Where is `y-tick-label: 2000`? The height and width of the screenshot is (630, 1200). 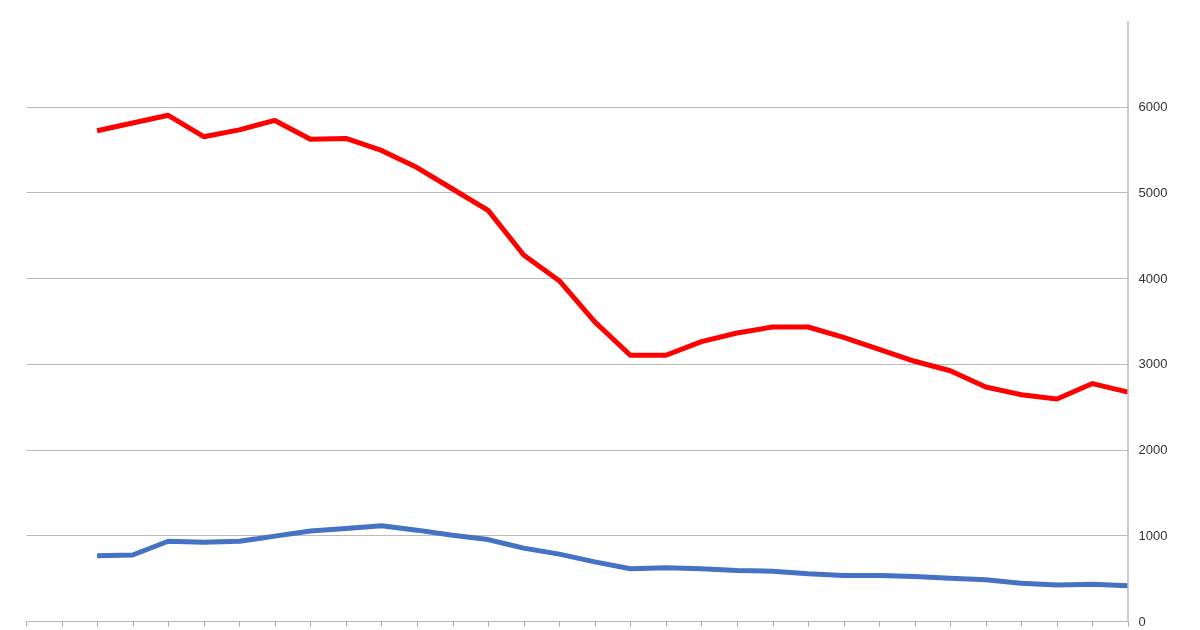 y-tick-label: 2000 is located at coordinates (1153, 450).